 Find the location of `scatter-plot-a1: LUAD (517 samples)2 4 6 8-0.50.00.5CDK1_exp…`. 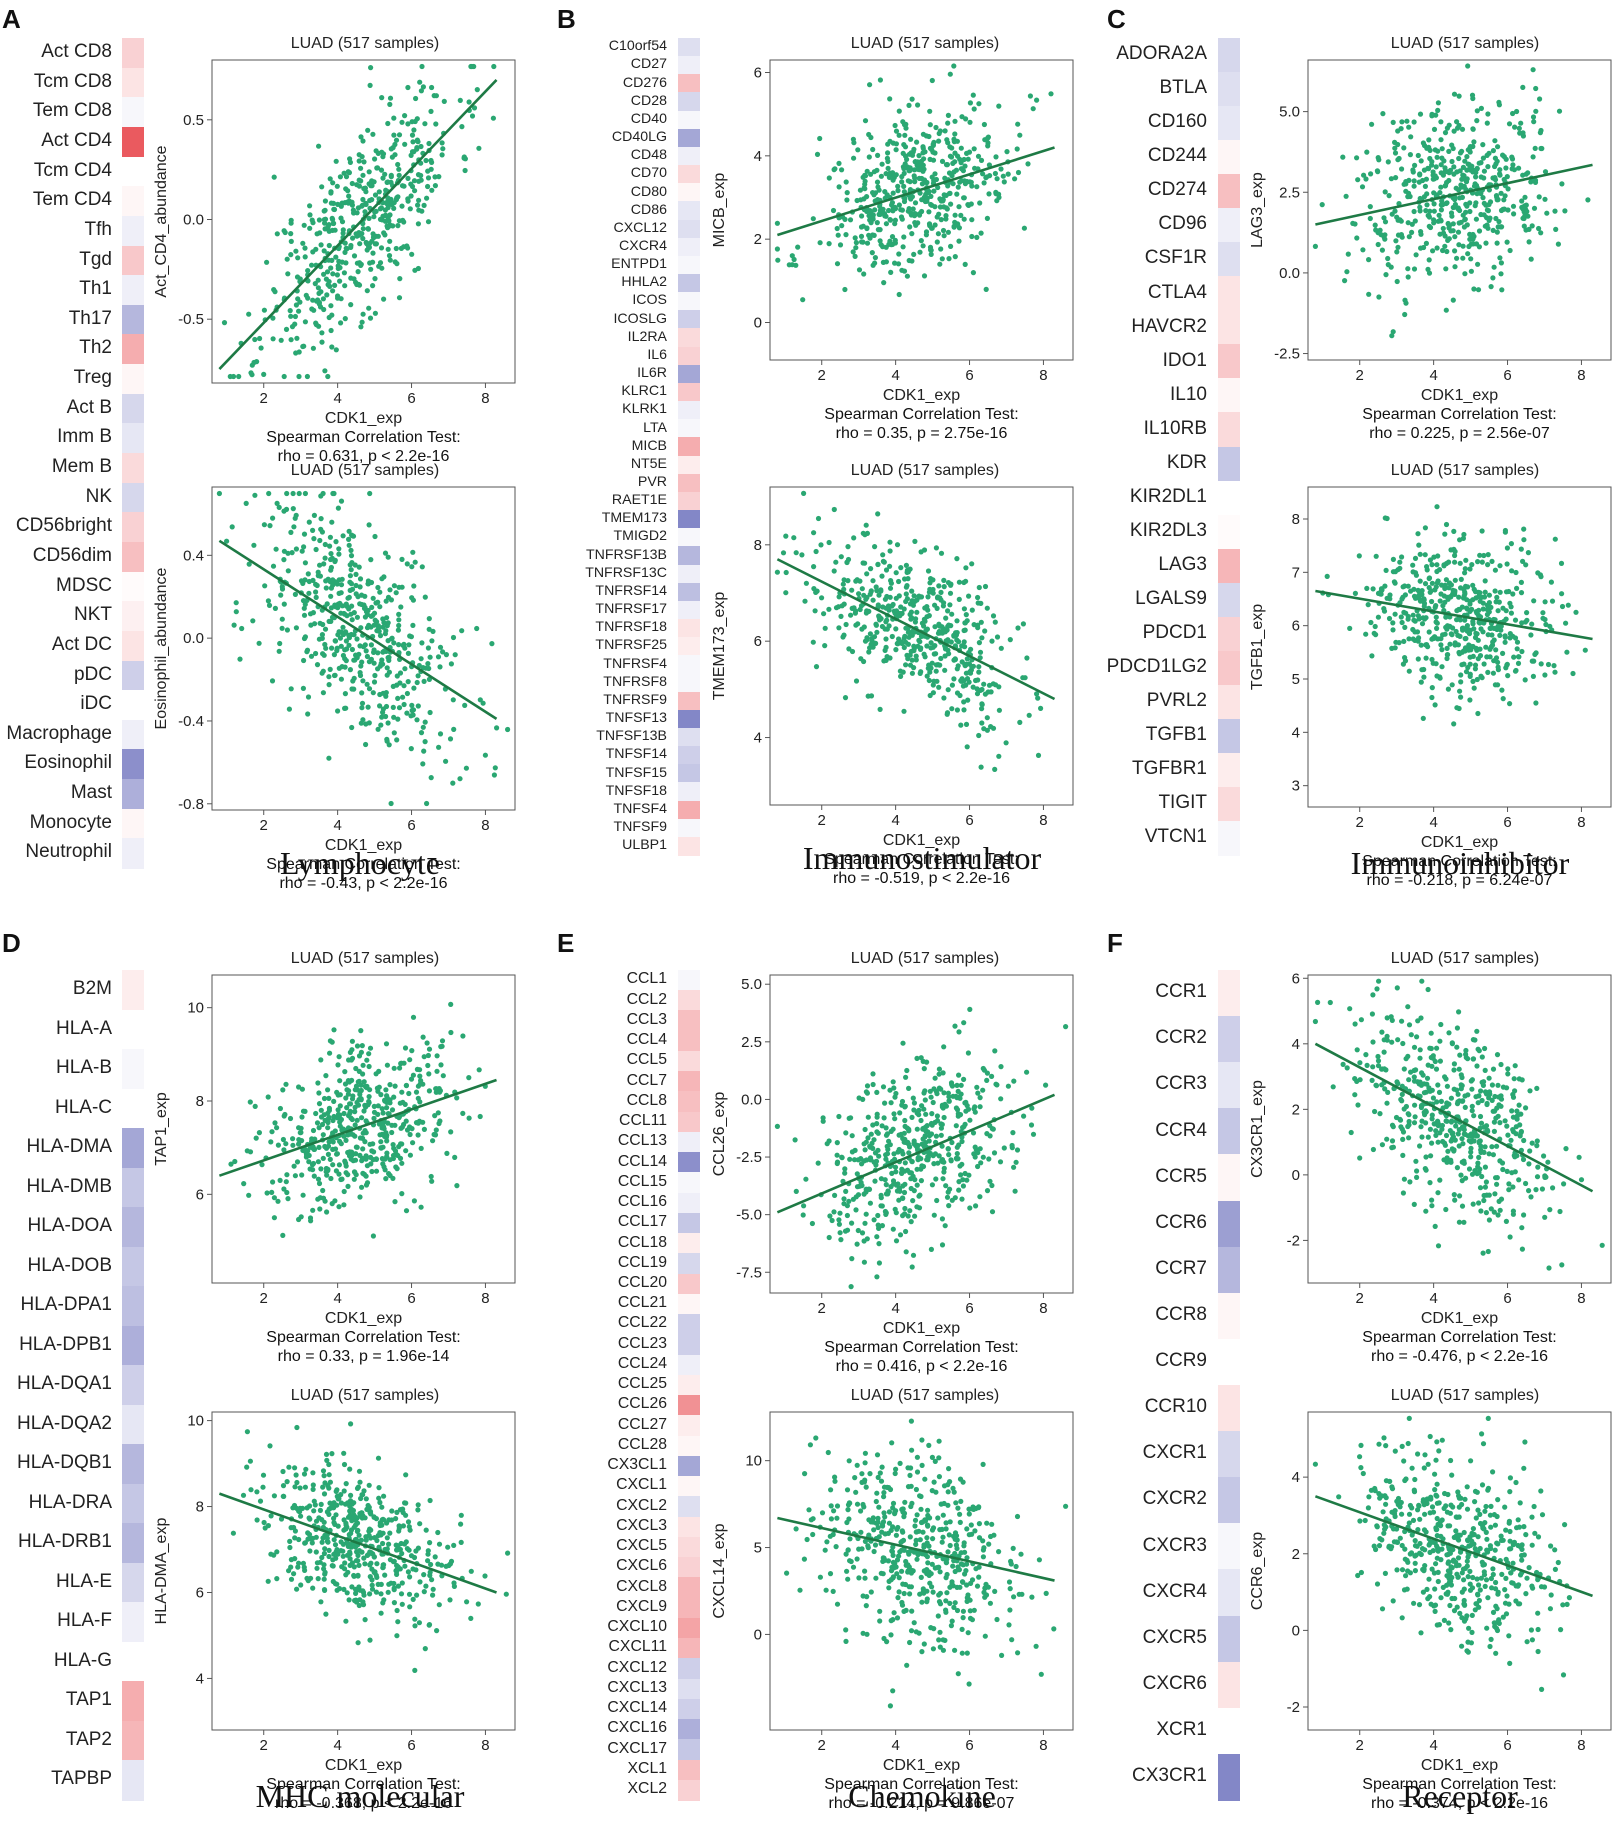

scatter-plot-a1: LUAD (517 samples)2 4 6 8-0.50.00.5CDK1_exp… is located at coordinates (334, 250).